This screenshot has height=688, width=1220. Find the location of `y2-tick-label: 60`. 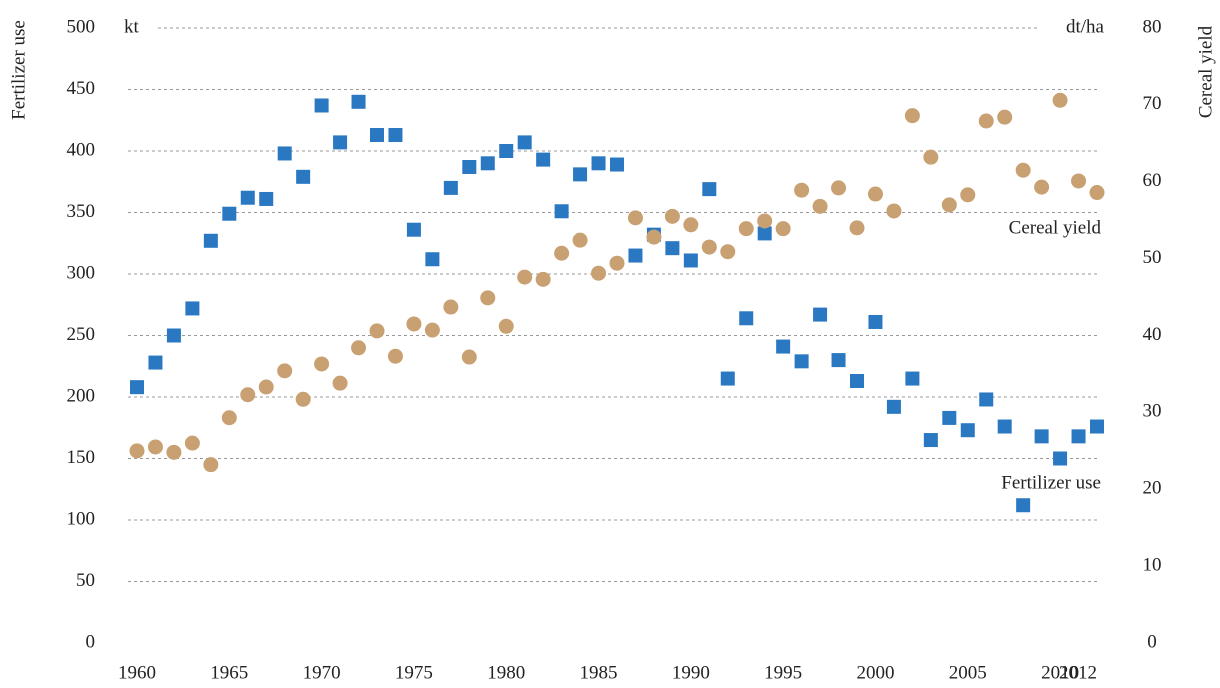

y2-tick-label: 60 is located at coordinates (1152, 180).